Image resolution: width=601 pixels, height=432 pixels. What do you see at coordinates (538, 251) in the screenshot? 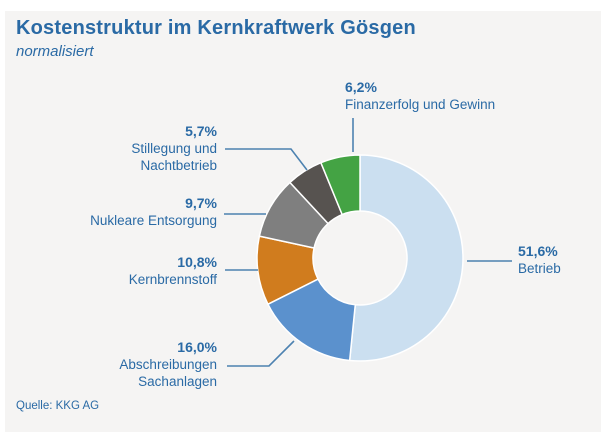
I see `percent-betrieb: 51,6%` at bounding box center [538, 251].